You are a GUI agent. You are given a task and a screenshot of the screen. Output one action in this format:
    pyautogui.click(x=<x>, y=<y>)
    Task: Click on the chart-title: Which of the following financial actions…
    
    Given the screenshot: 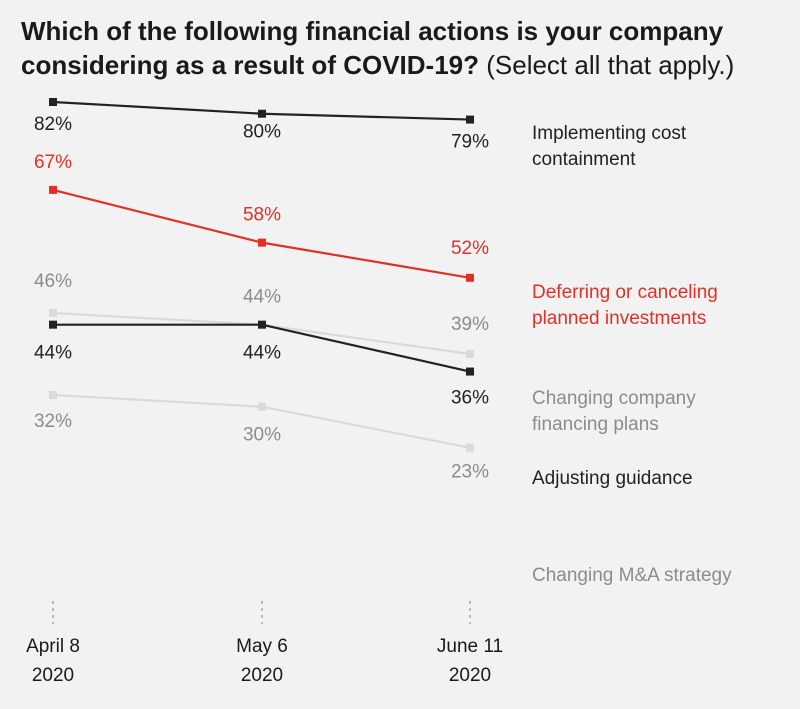 What is the action you would take?
    pyautogui.click(x=406, y=48)
    